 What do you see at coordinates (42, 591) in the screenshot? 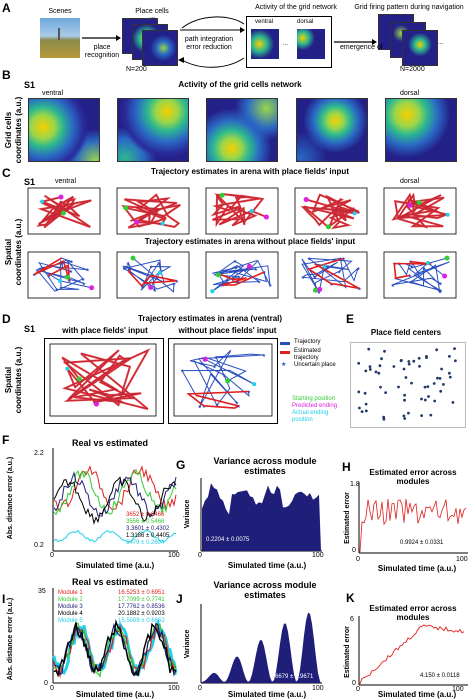
I see `panel-i-ytick-top: 35` at bounding box center [42, 591].